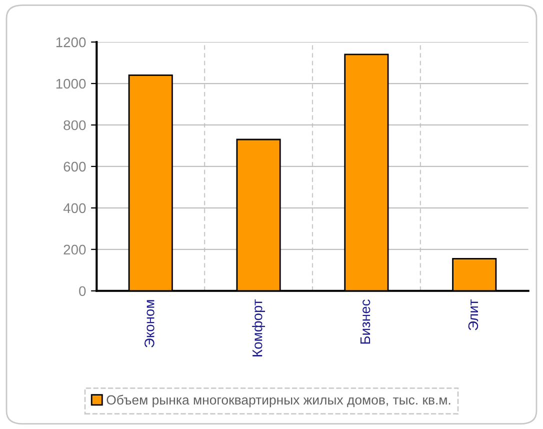 The height and width of the screenshot is (429, 543). What do you see at coordinates (473, 314) in the screenshot?
I see `x-tick-label: Элит` at bounding box center [473, 314].